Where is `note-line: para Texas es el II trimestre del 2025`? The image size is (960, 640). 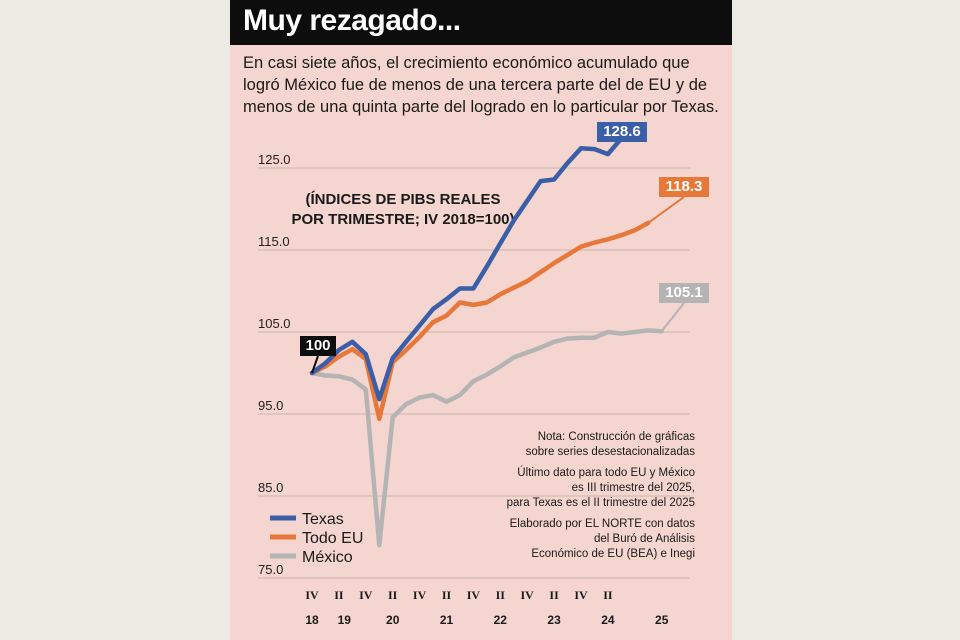 note-line: para Texas es el II trimestre del 2025 is located at coordinates (600, 503).